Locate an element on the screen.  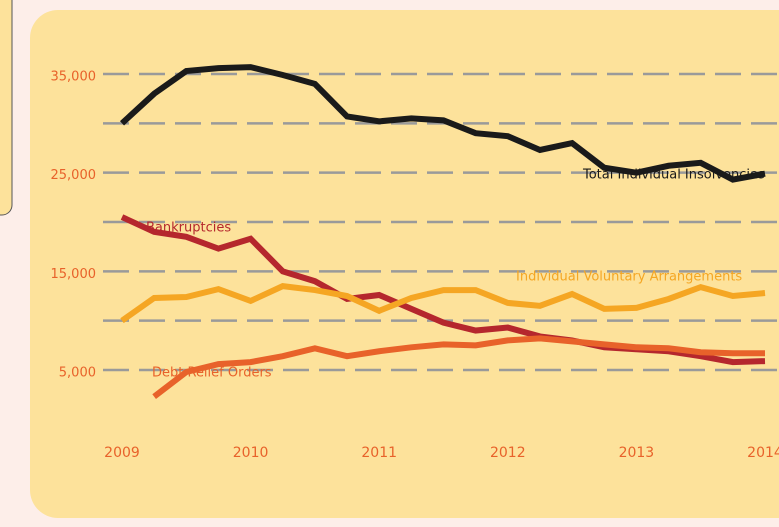
x-tick-label: 2009 is located at coordinates (122, 453).